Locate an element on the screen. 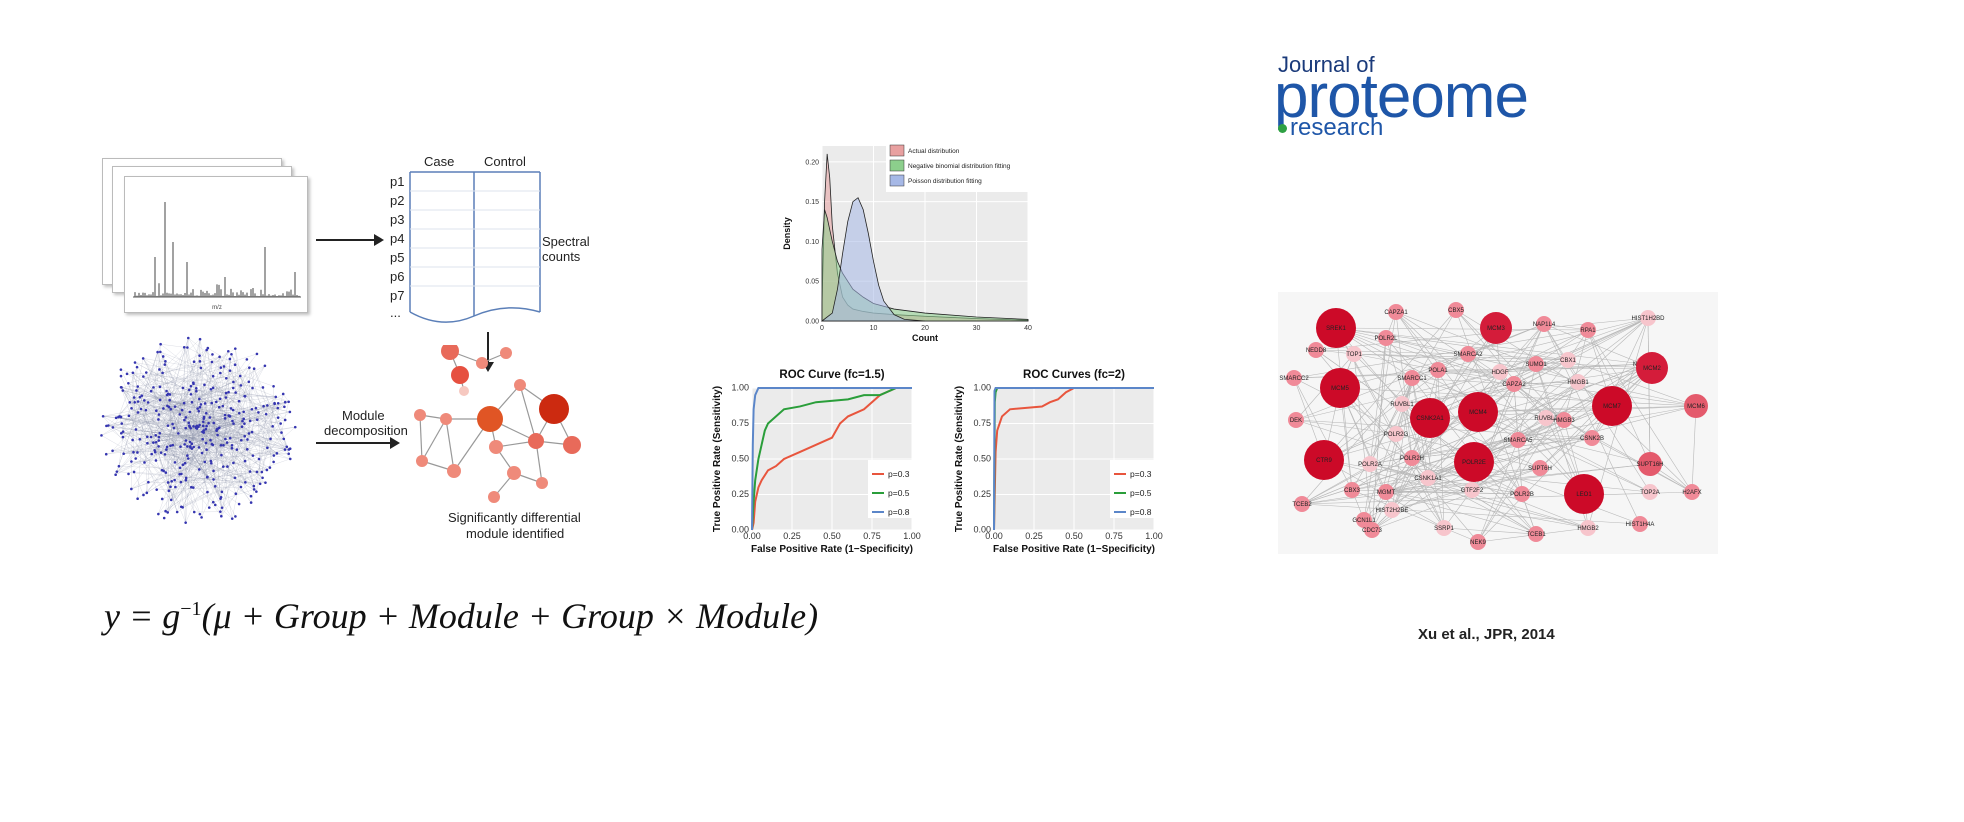 This screenshot has height=822, width=1964. result-label-line2: module identified is located at coordinates (515, 533).